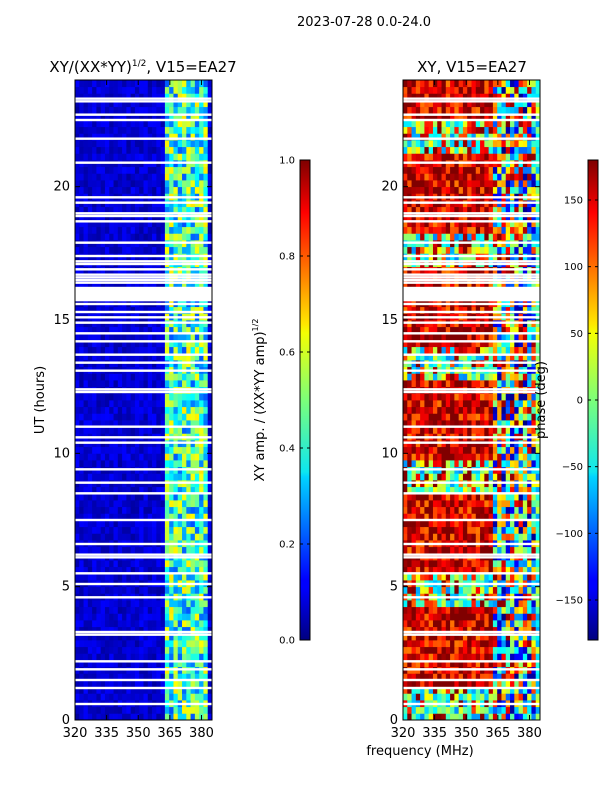  I want to click on amplitude-y-axis-label: UT (hours), so click(40, 400).